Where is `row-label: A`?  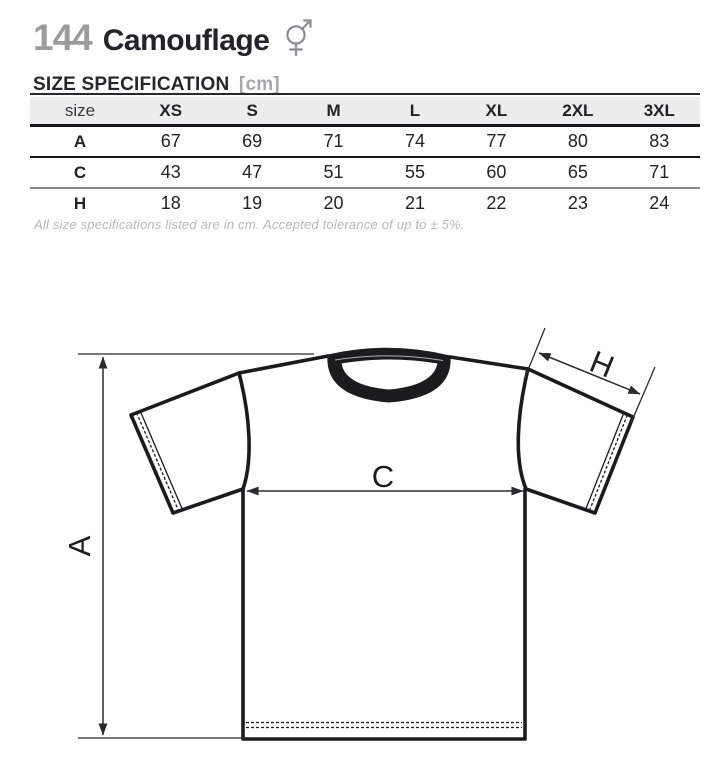 row-label: A is located at coordinates (80, 141).